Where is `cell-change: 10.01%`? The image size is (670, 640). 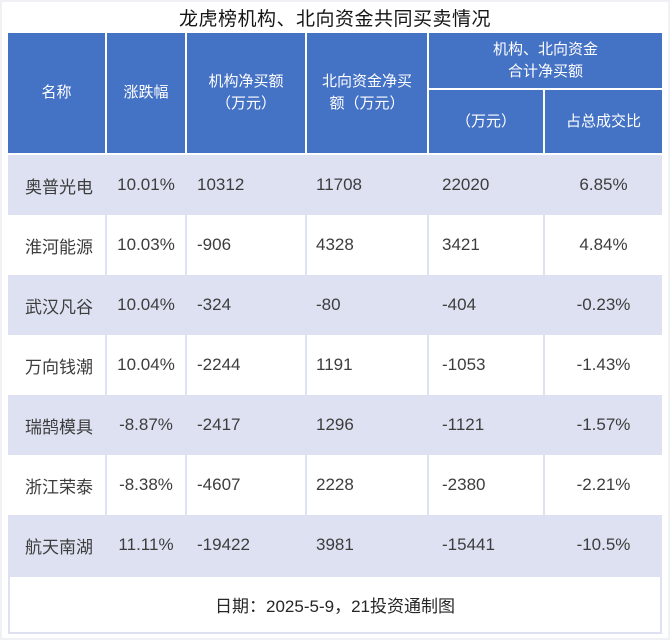
cell-change: 10.01% is located at coordinates (145, 185).